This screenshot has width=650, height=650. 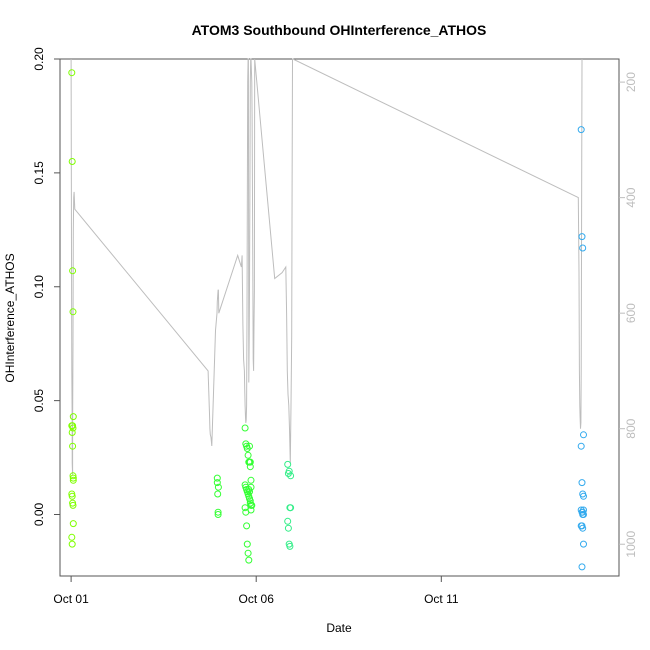 I want to click on x-tick-label: Oct 01, so click(x=71, y=599).